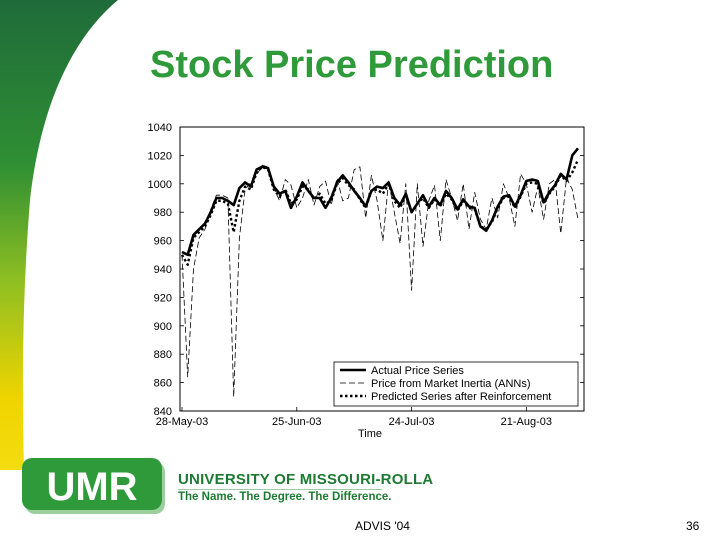 The image size is (720, 540). Describe the element at coordinates (285, 497) in the screenshot. I see `university-tagline: The Name. The Degree. The Difference.` at that location.